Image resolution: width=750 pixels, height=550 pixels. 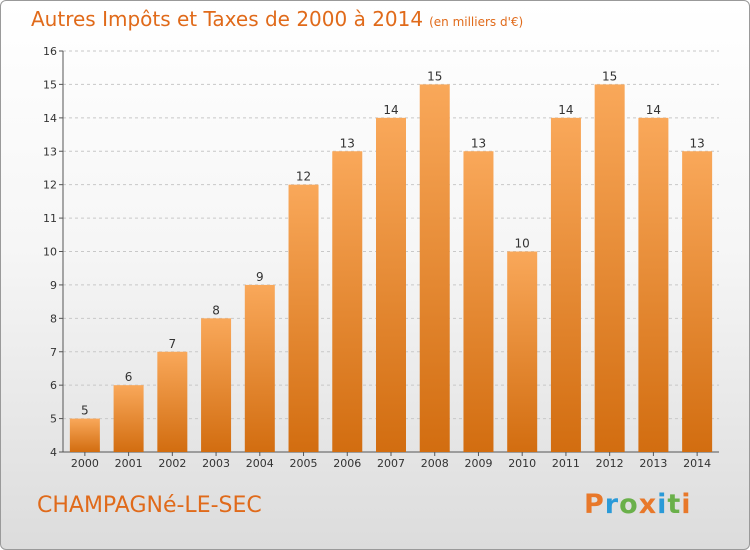 I want to click on y-tick-label: 6, so click(x=53, y=385).